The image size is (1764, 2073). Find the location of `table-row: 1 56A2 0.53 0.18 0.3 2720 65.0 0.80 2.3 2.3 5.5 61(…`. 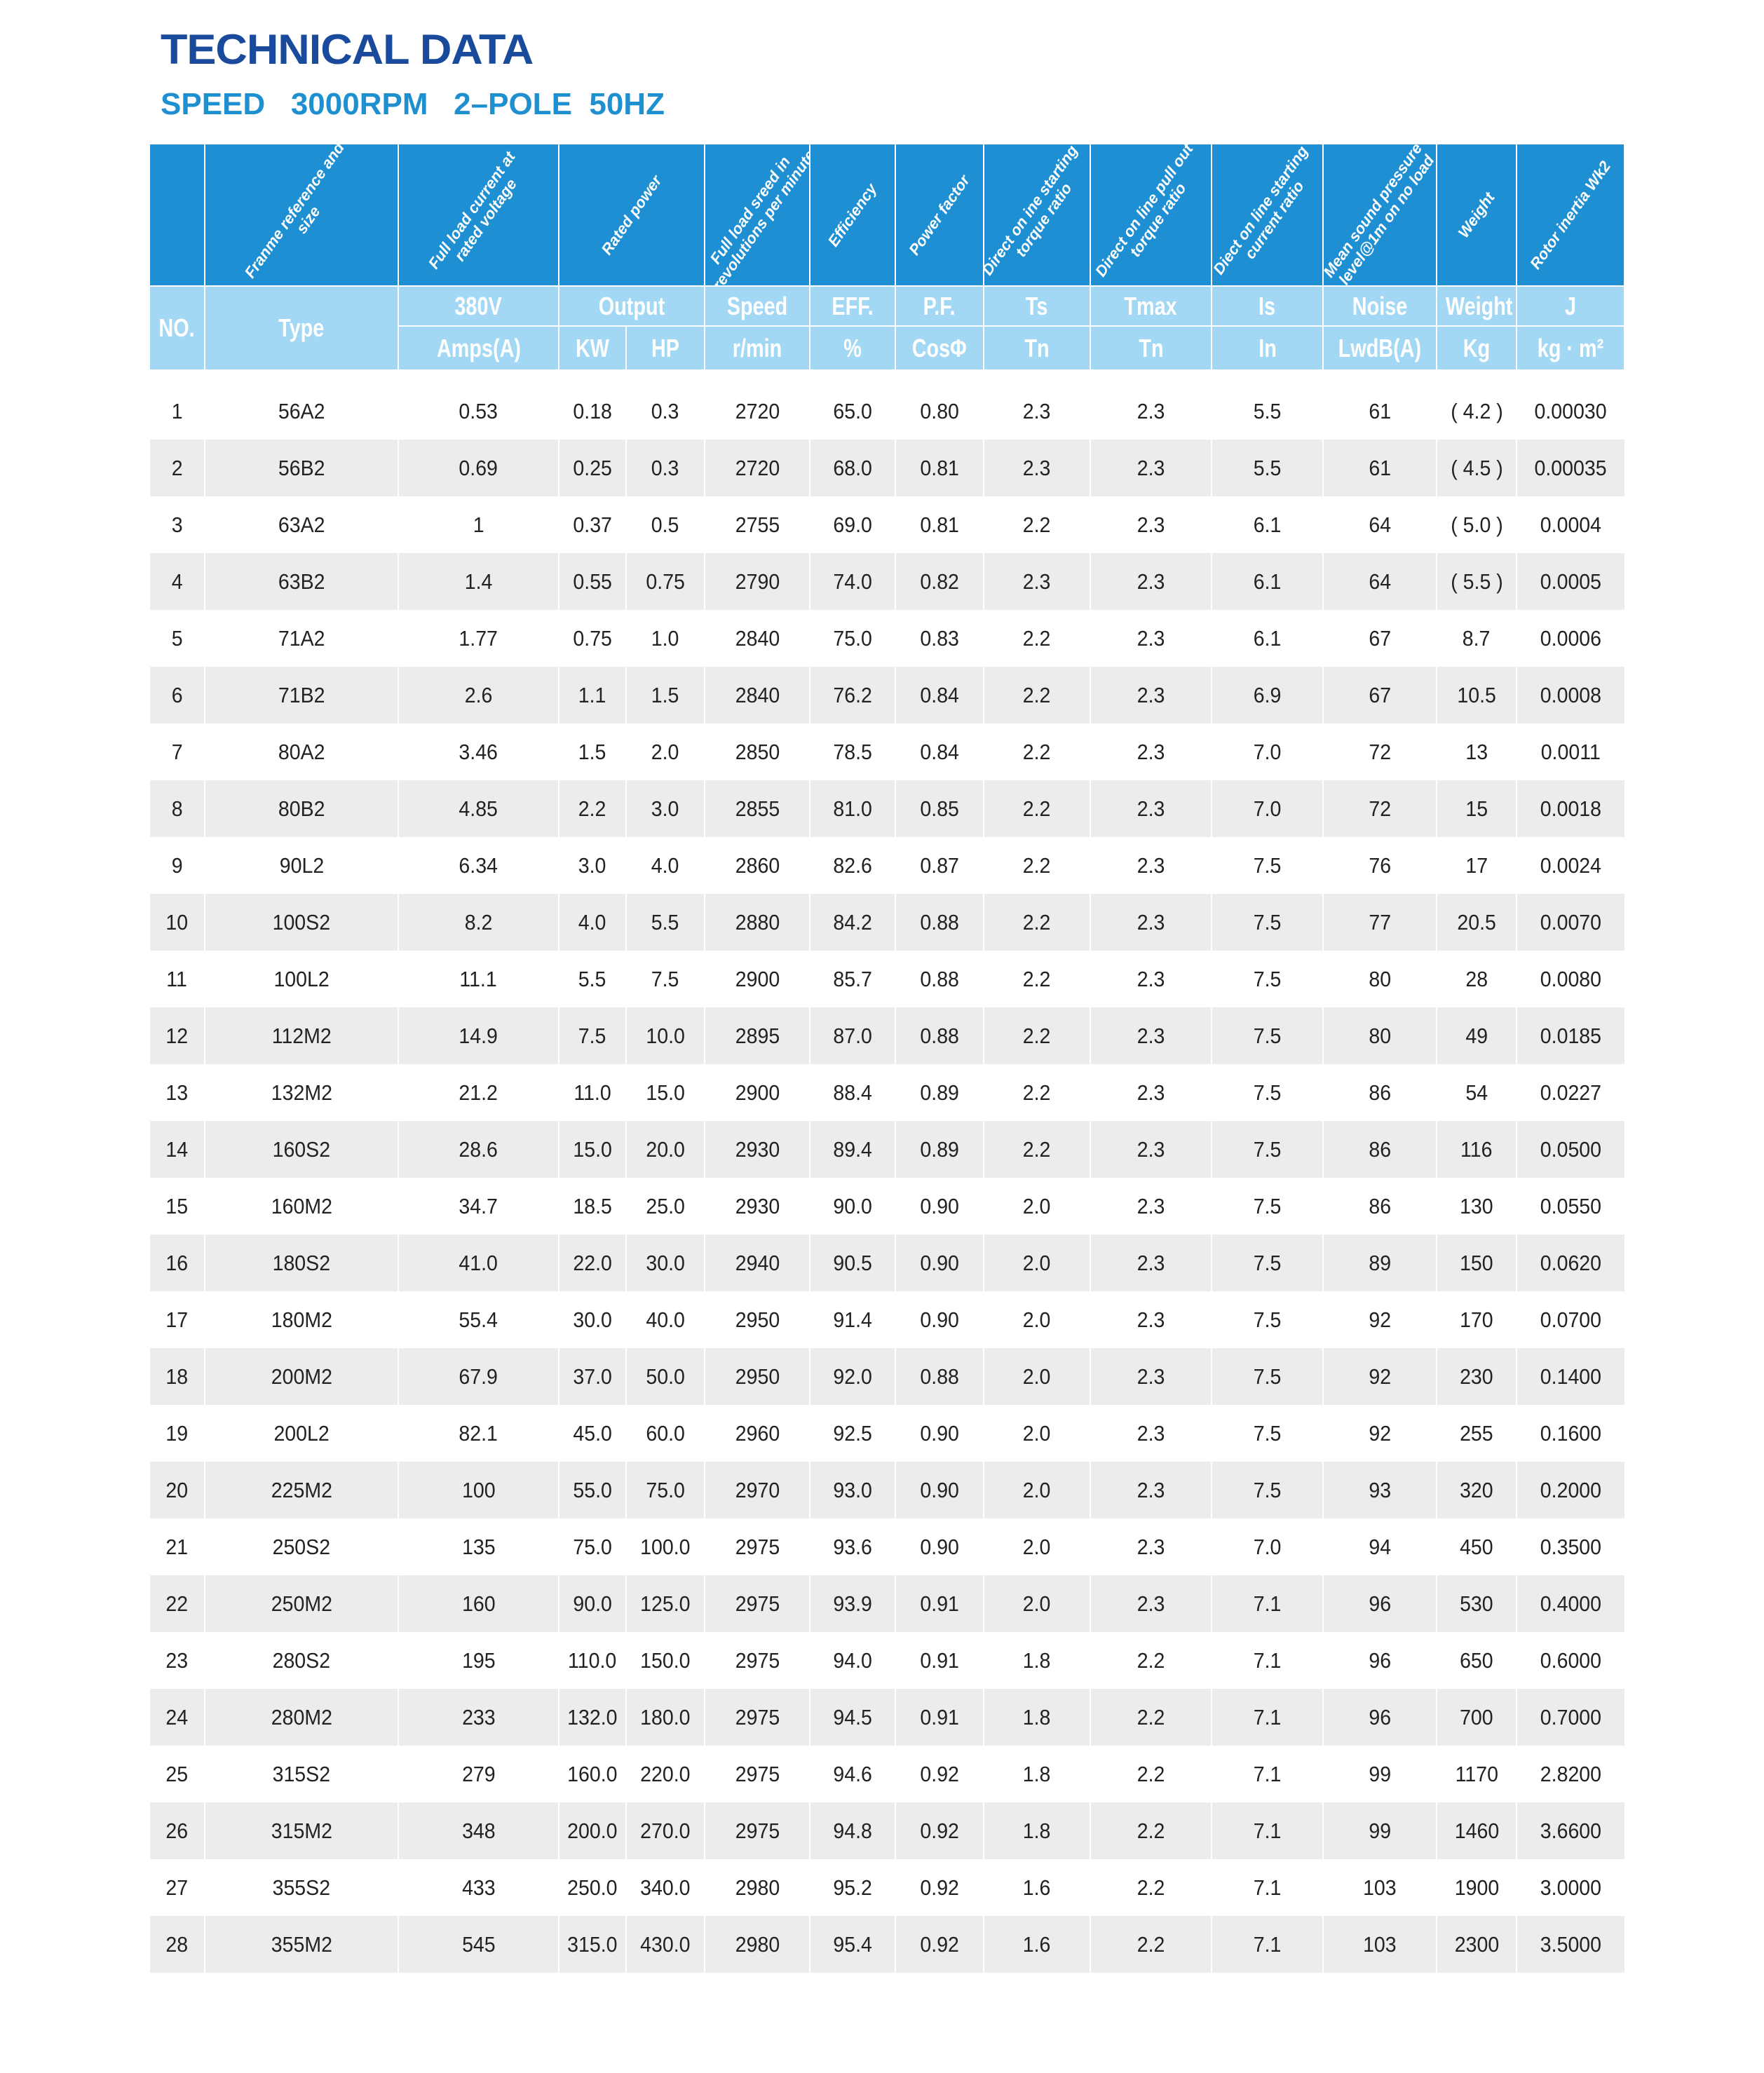

table-row: 1 56A2 0.53 0.18 0.3 2720 65.0 0.80 2.3 2.3 5.5 61(… is located at coordinates (887, 411).